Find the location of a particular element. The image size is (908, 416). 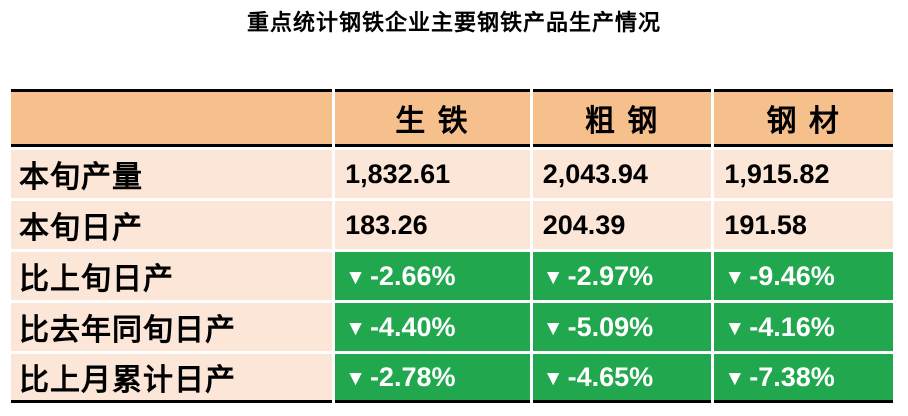

table-row-vs-last-month-cum: 比上月累计日产 ▼ -2.78% ▼ -4.65% ▼ -7.38% is located at coordinates (452, 378).